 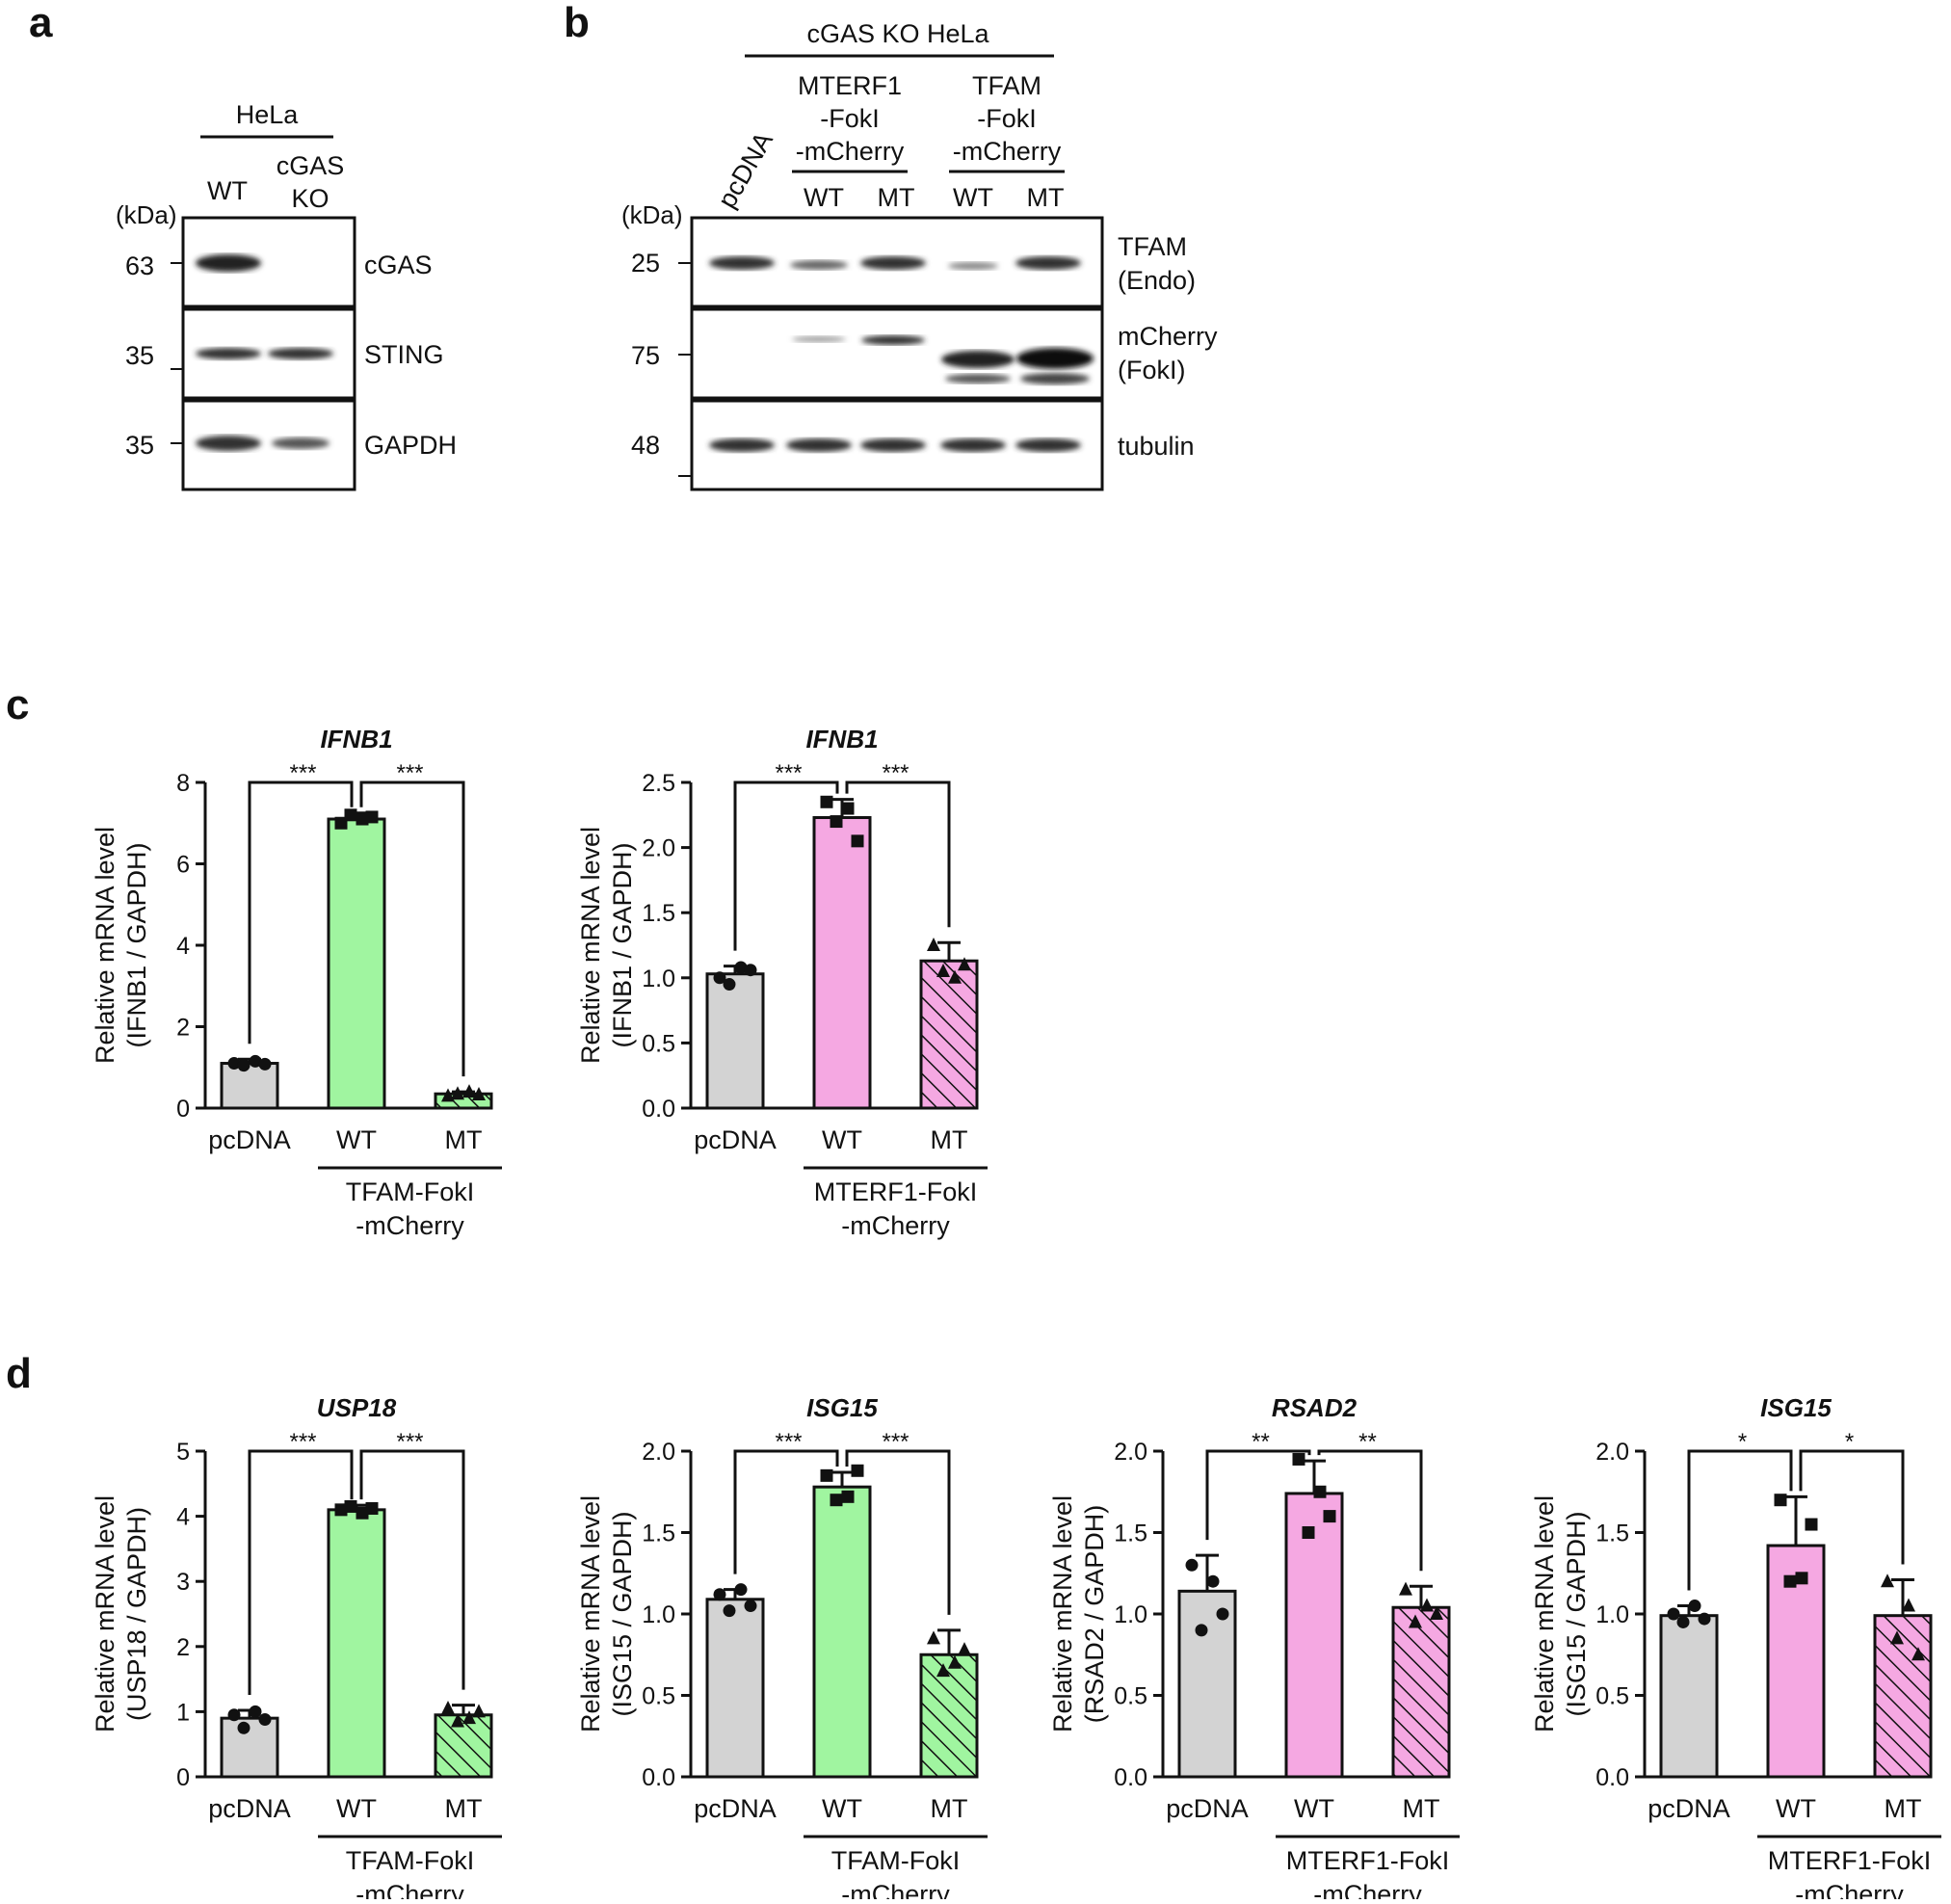 I want to click on band-a-sting-wt, so click(x=228, y=353).